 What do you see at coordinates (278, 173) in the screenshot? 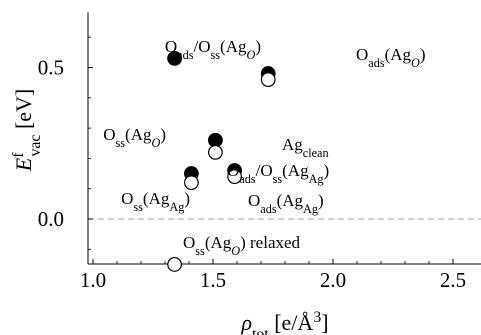
I see `point-label: Oads/Oss(AgAg)` at bounding box center [278, 173].